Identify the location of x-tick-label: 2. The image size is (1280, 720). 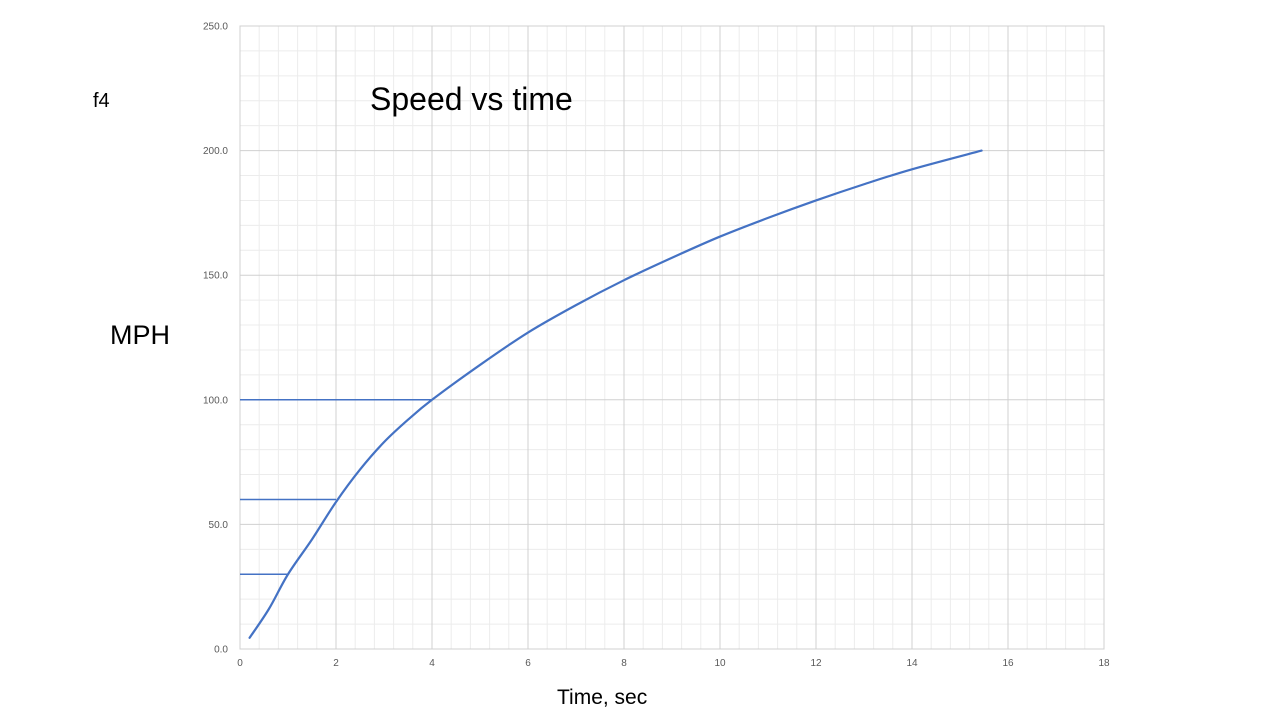
(336, 663).